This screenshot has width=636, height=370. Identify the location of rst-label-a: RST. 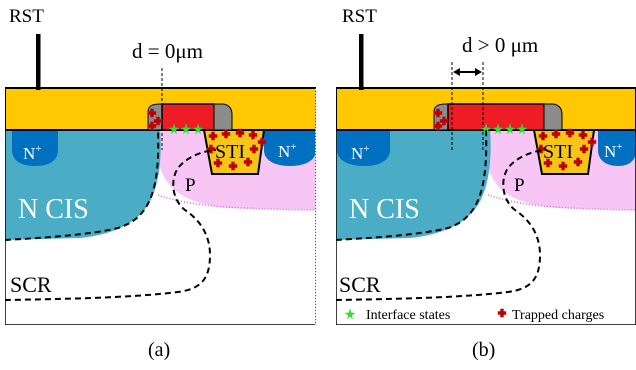
(26, 16).